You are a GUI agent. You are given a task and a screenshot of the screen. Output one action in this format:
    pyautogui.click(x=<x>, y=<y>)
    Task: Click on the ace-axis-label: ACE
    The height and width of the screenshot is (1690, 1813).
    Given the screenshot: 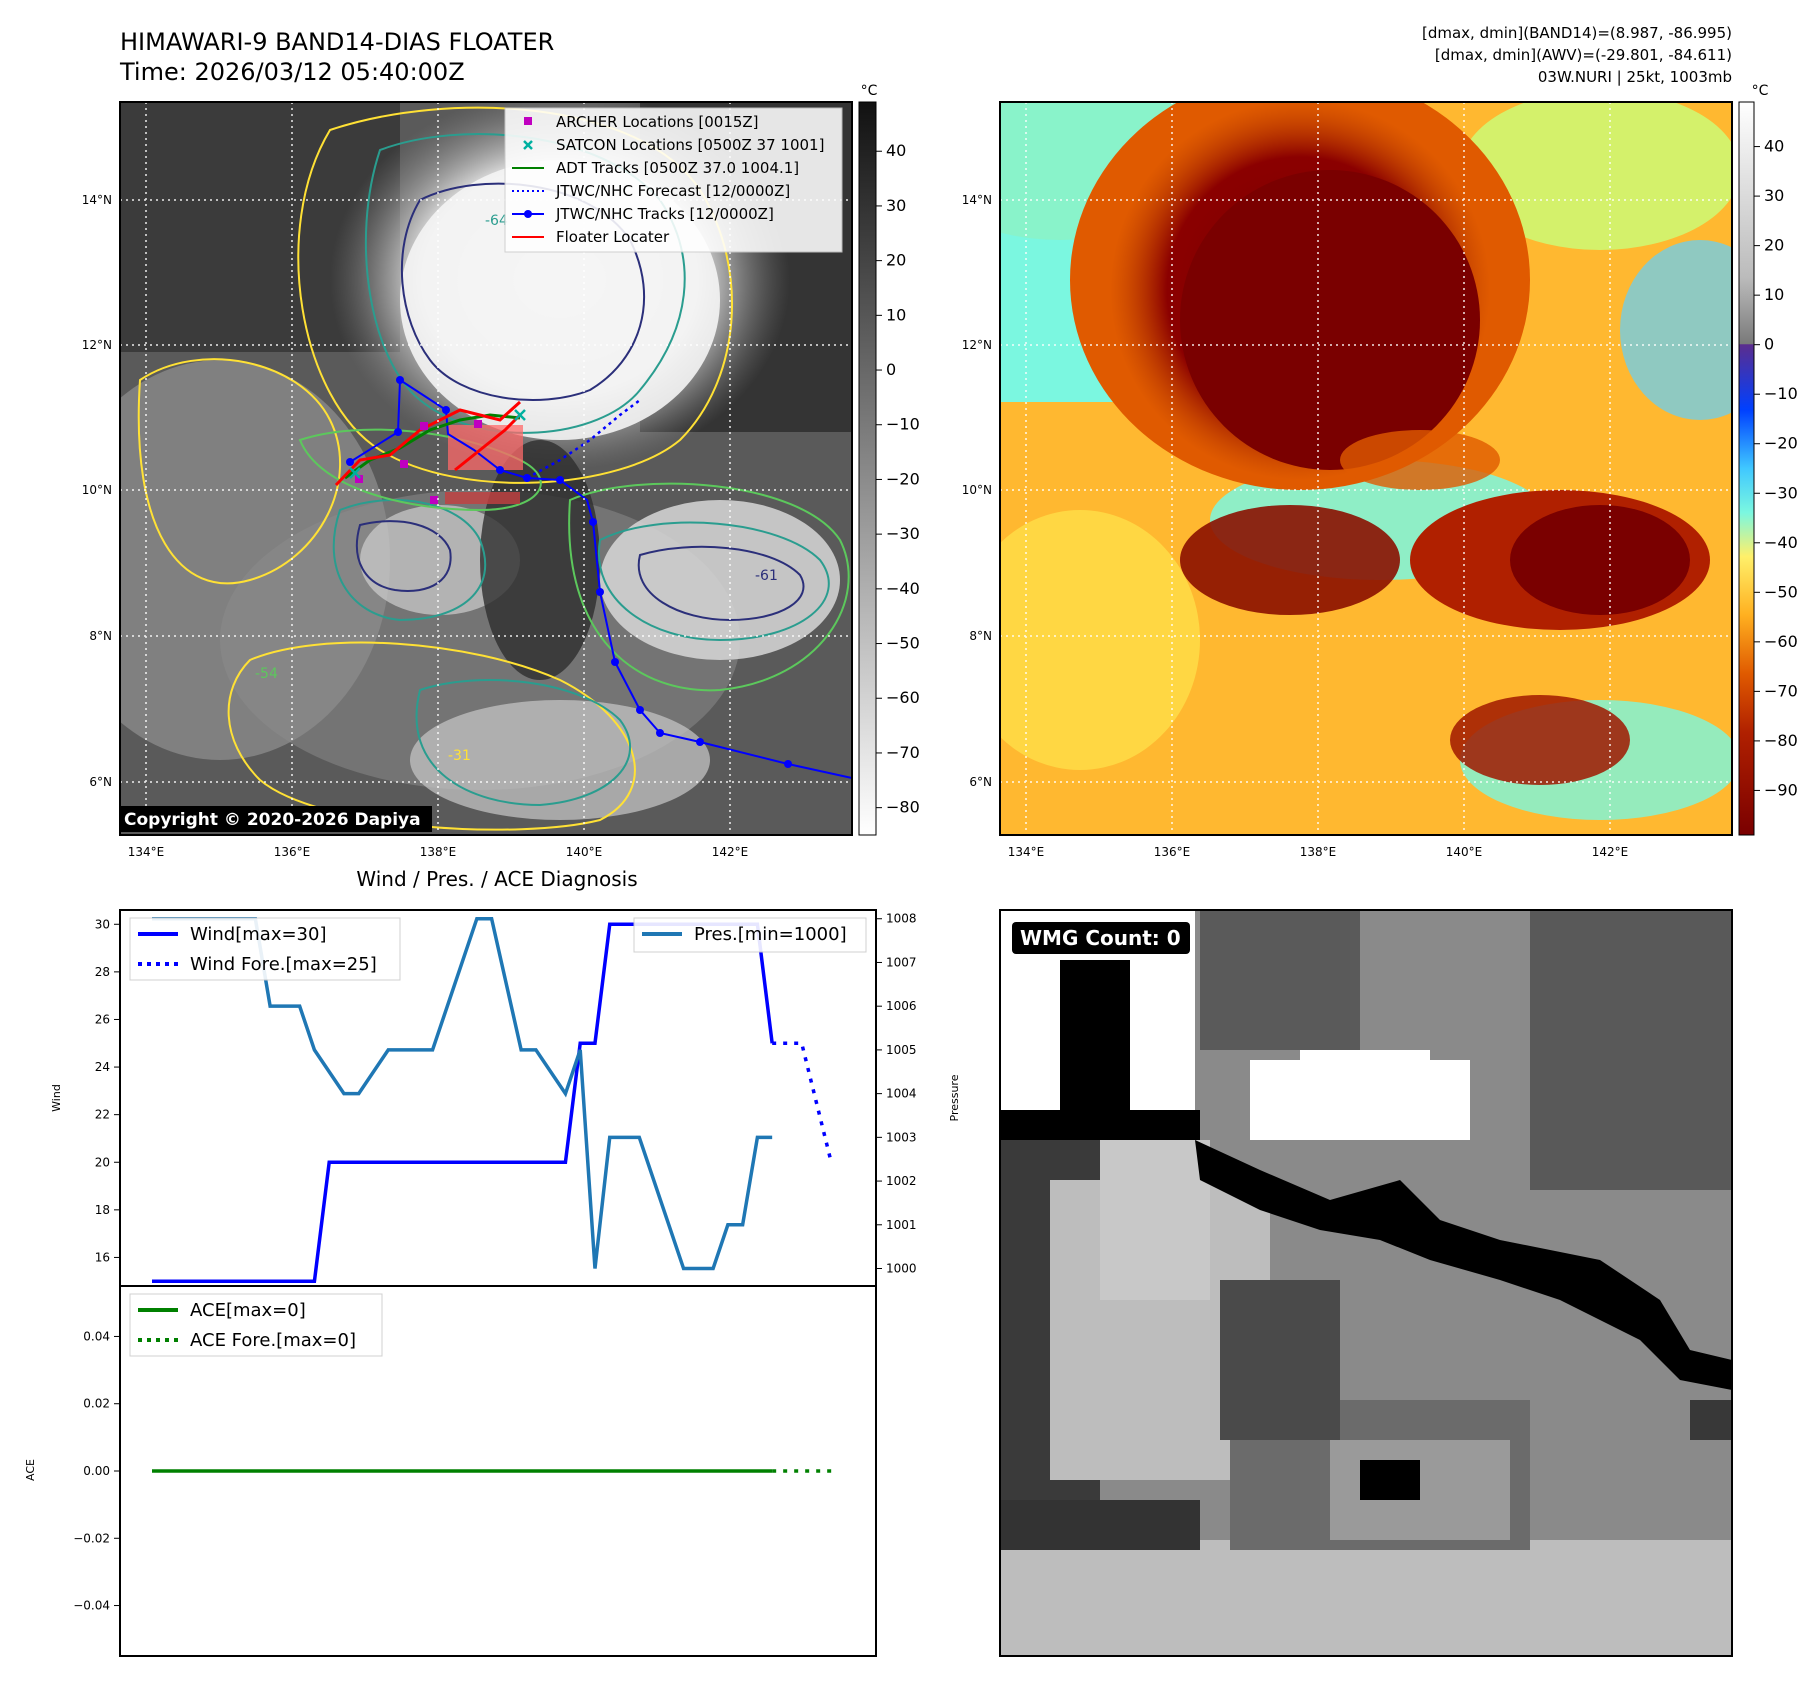 What is the action you would take?
    pyautogui.click(x=30, y=1470)
    